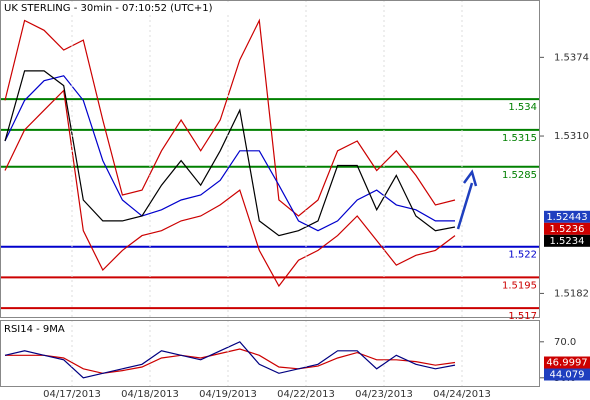 The image size is (590, 400). I want to click on level-label: 1.5315, so click(519, 138).